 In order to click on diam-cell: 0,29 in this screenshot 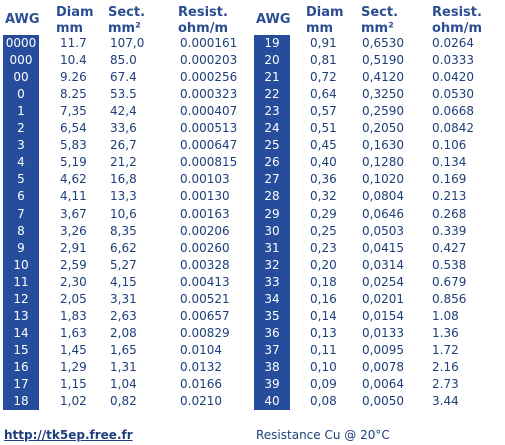, I will do `click(323, 213)`.